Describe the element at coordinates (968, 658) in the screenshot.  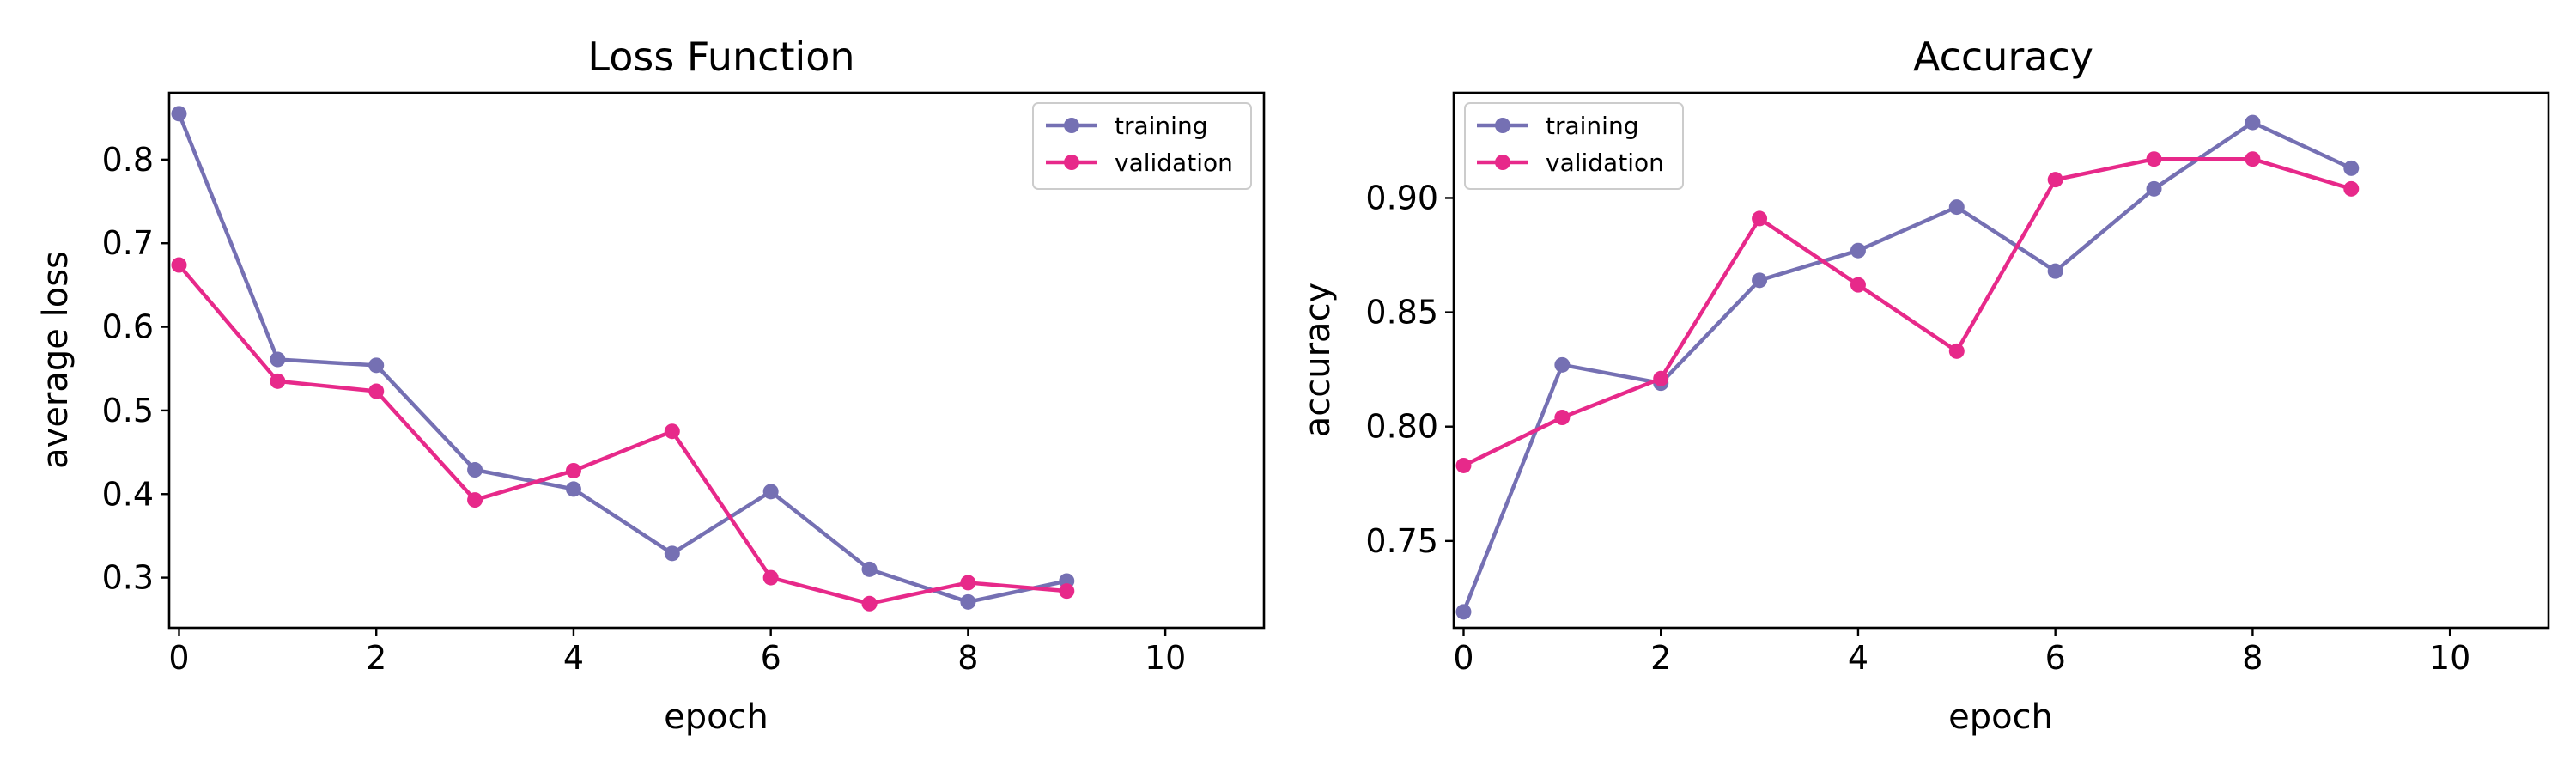
I see `loss-x-tick-label: 8` at that location.